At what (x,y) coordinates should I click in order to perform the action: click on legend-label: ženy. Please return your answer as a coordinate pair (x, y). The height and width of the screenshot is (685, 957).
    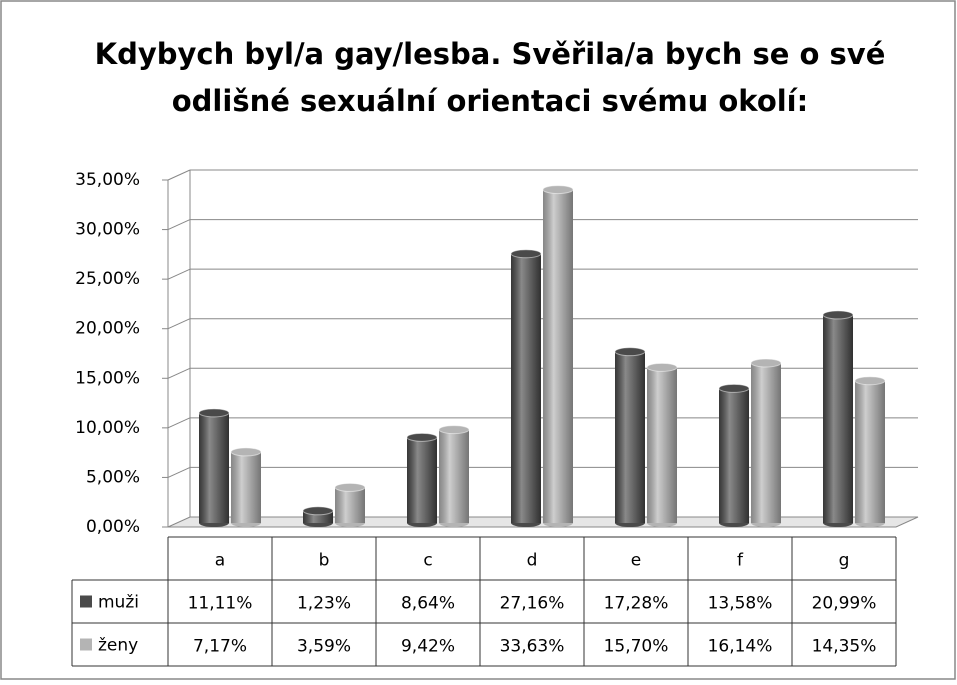
    Looking at the image, I should click on (118, 646).